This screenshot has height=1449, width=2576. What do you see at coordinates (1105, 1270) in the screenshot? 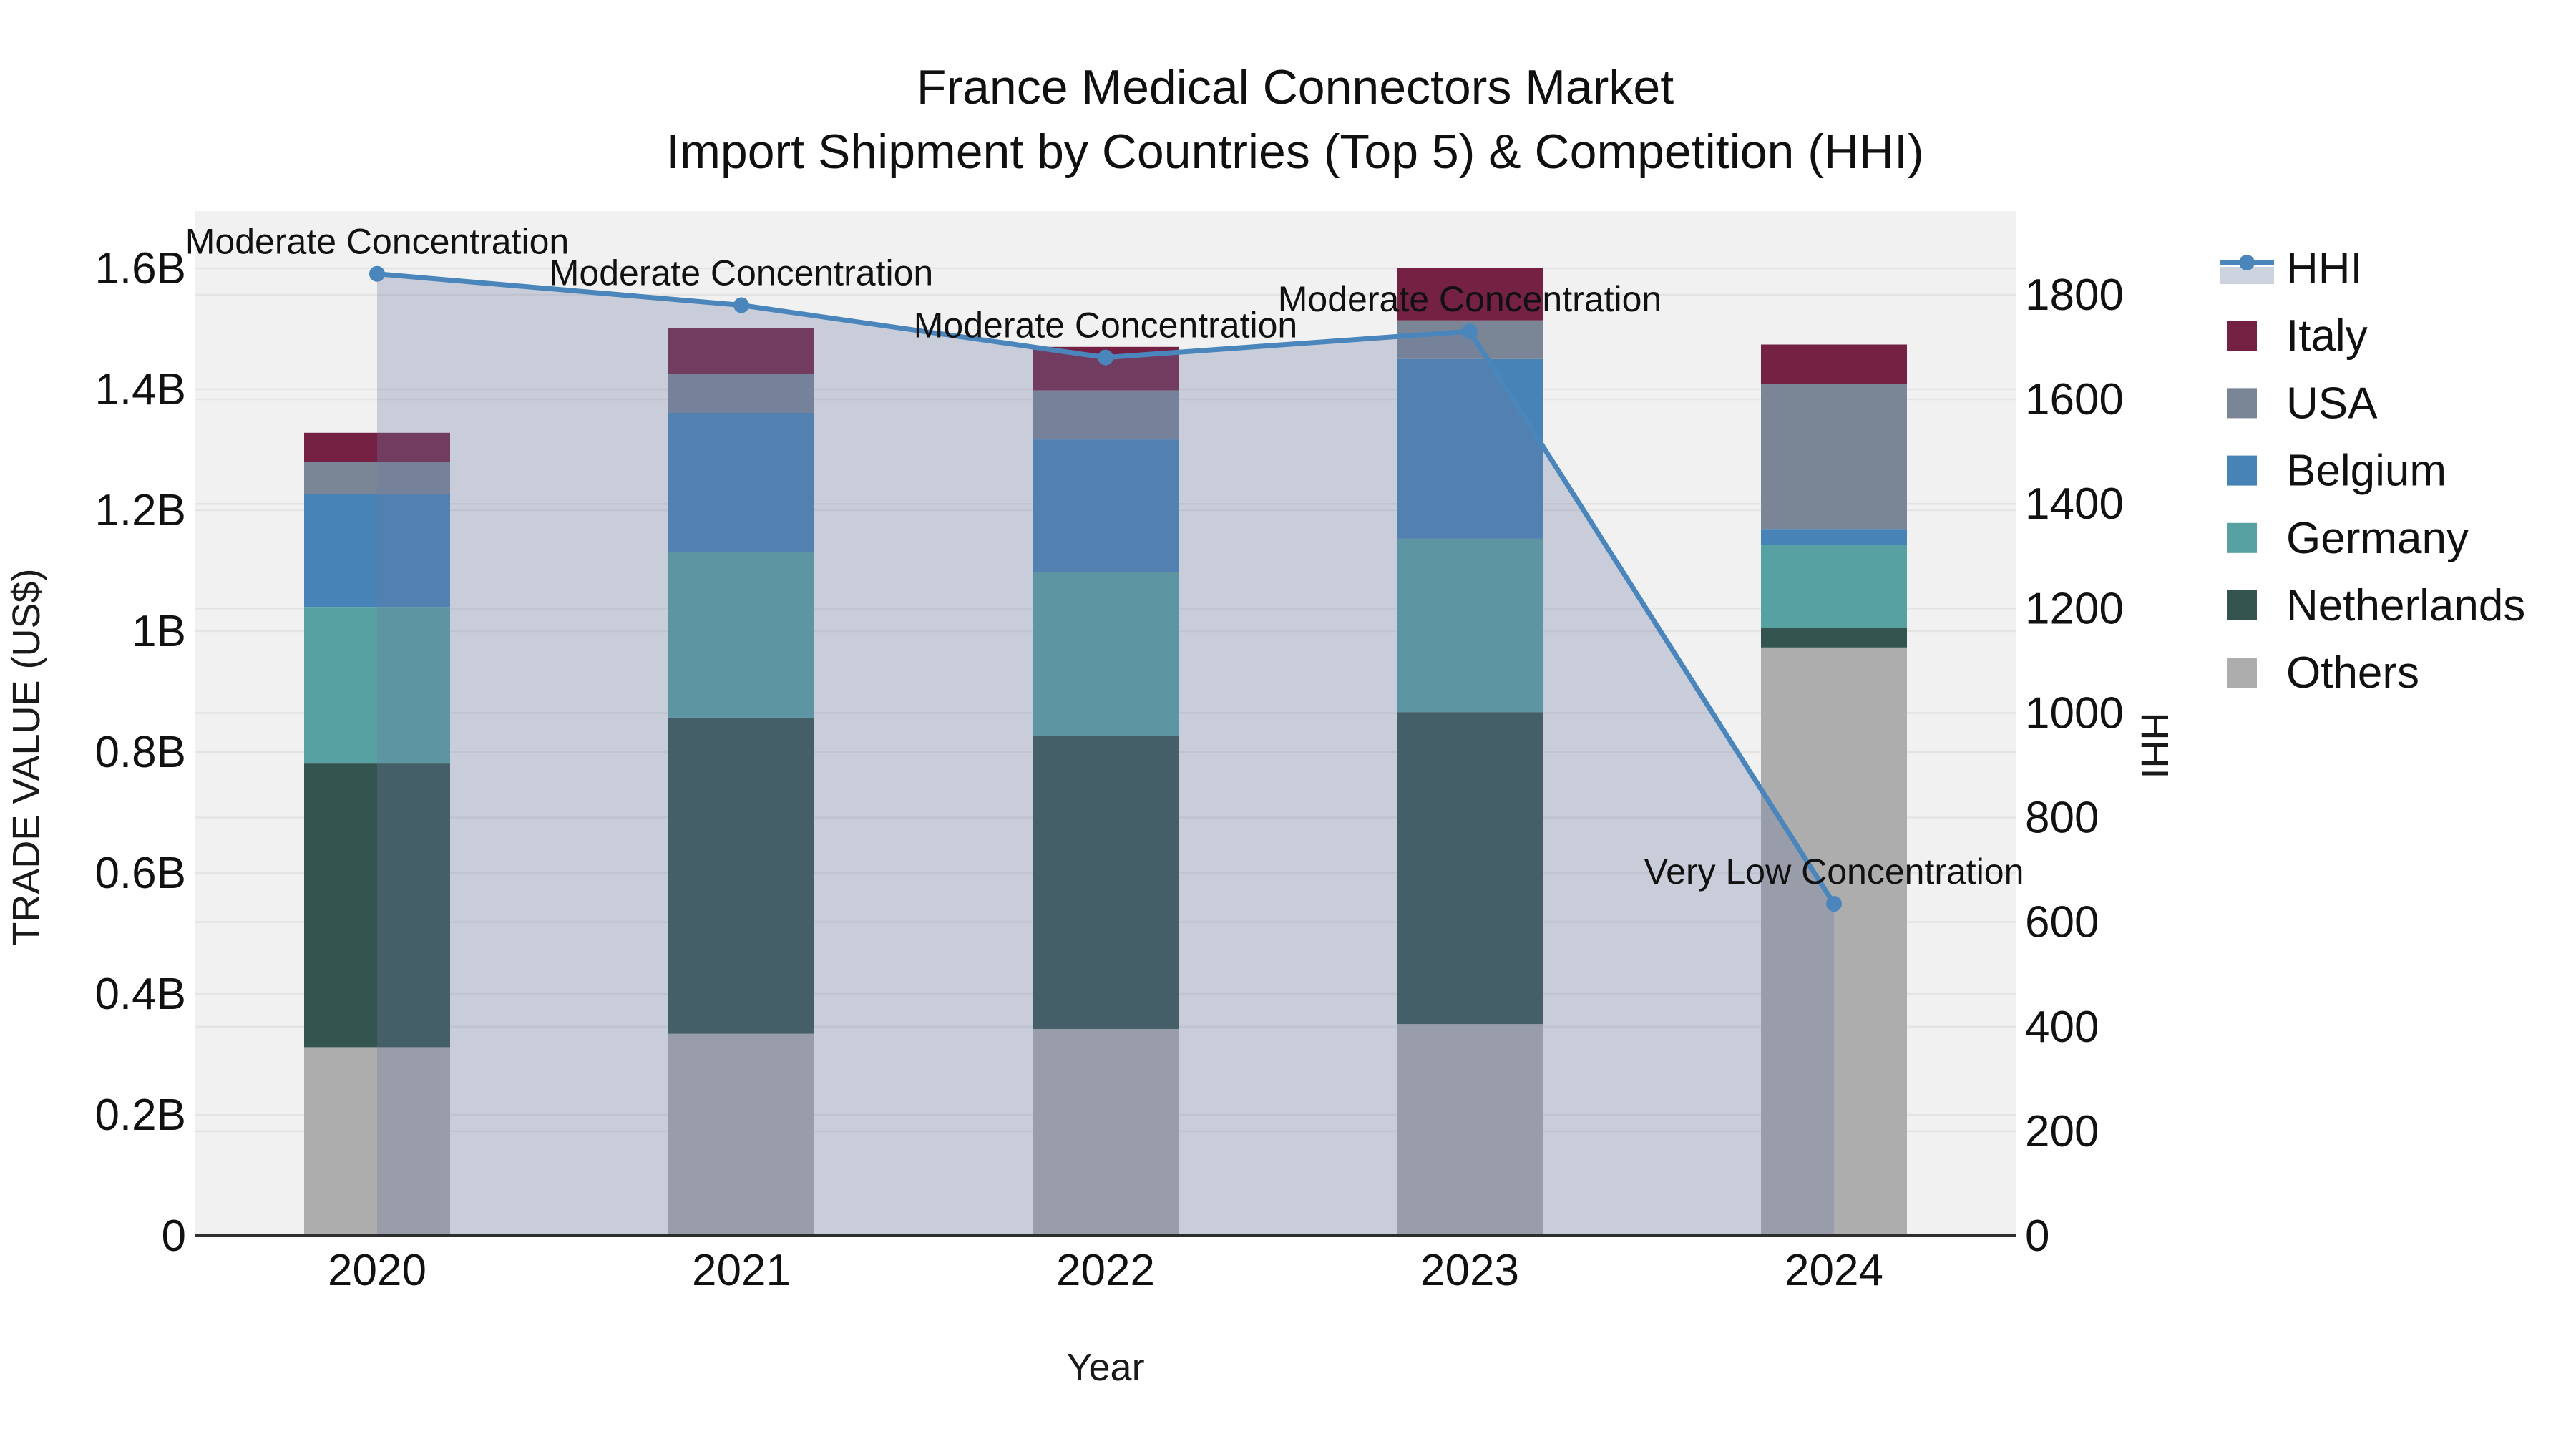
I see `x-tick-2022: 2022` at bounding box center [1105, 1270].